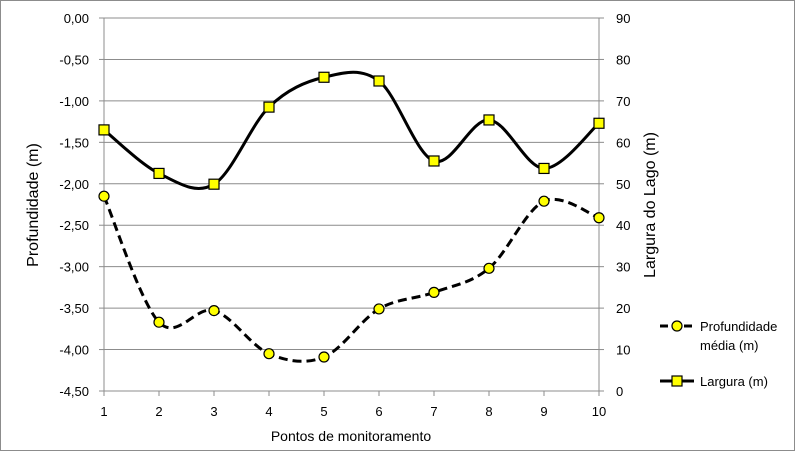 This screenshot has width=795, height=451. I want to click on x-tick-label: 8, so click(488, 411).